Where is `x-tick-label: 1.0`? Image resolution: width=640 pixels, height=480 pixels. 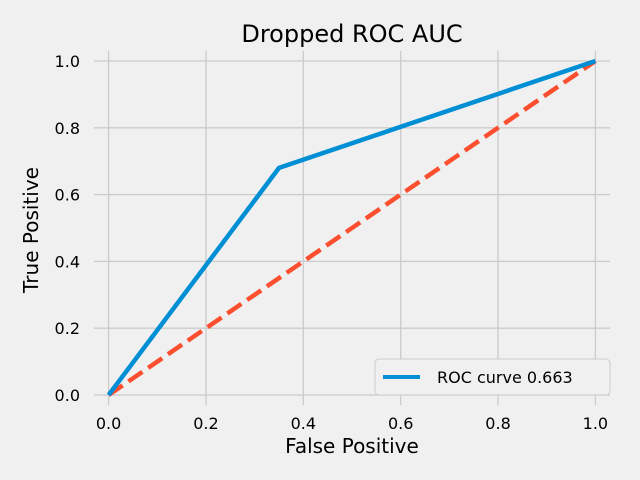 x-tick-label: 1.0 is located at coordinates (595, 423).